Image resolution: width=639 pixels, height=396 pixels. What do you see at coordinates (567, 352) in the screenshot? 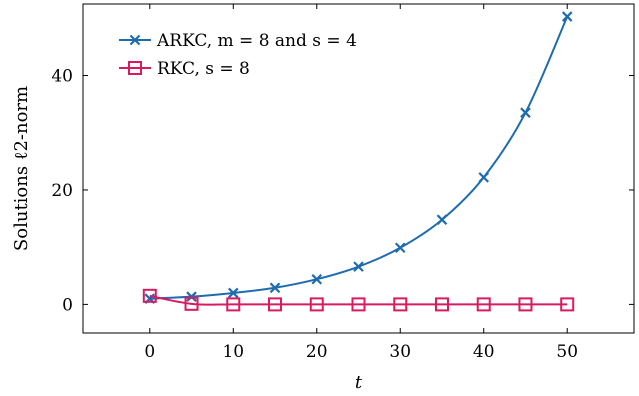
I see `x-tick-label: 50` at bounding box center [567, 352].